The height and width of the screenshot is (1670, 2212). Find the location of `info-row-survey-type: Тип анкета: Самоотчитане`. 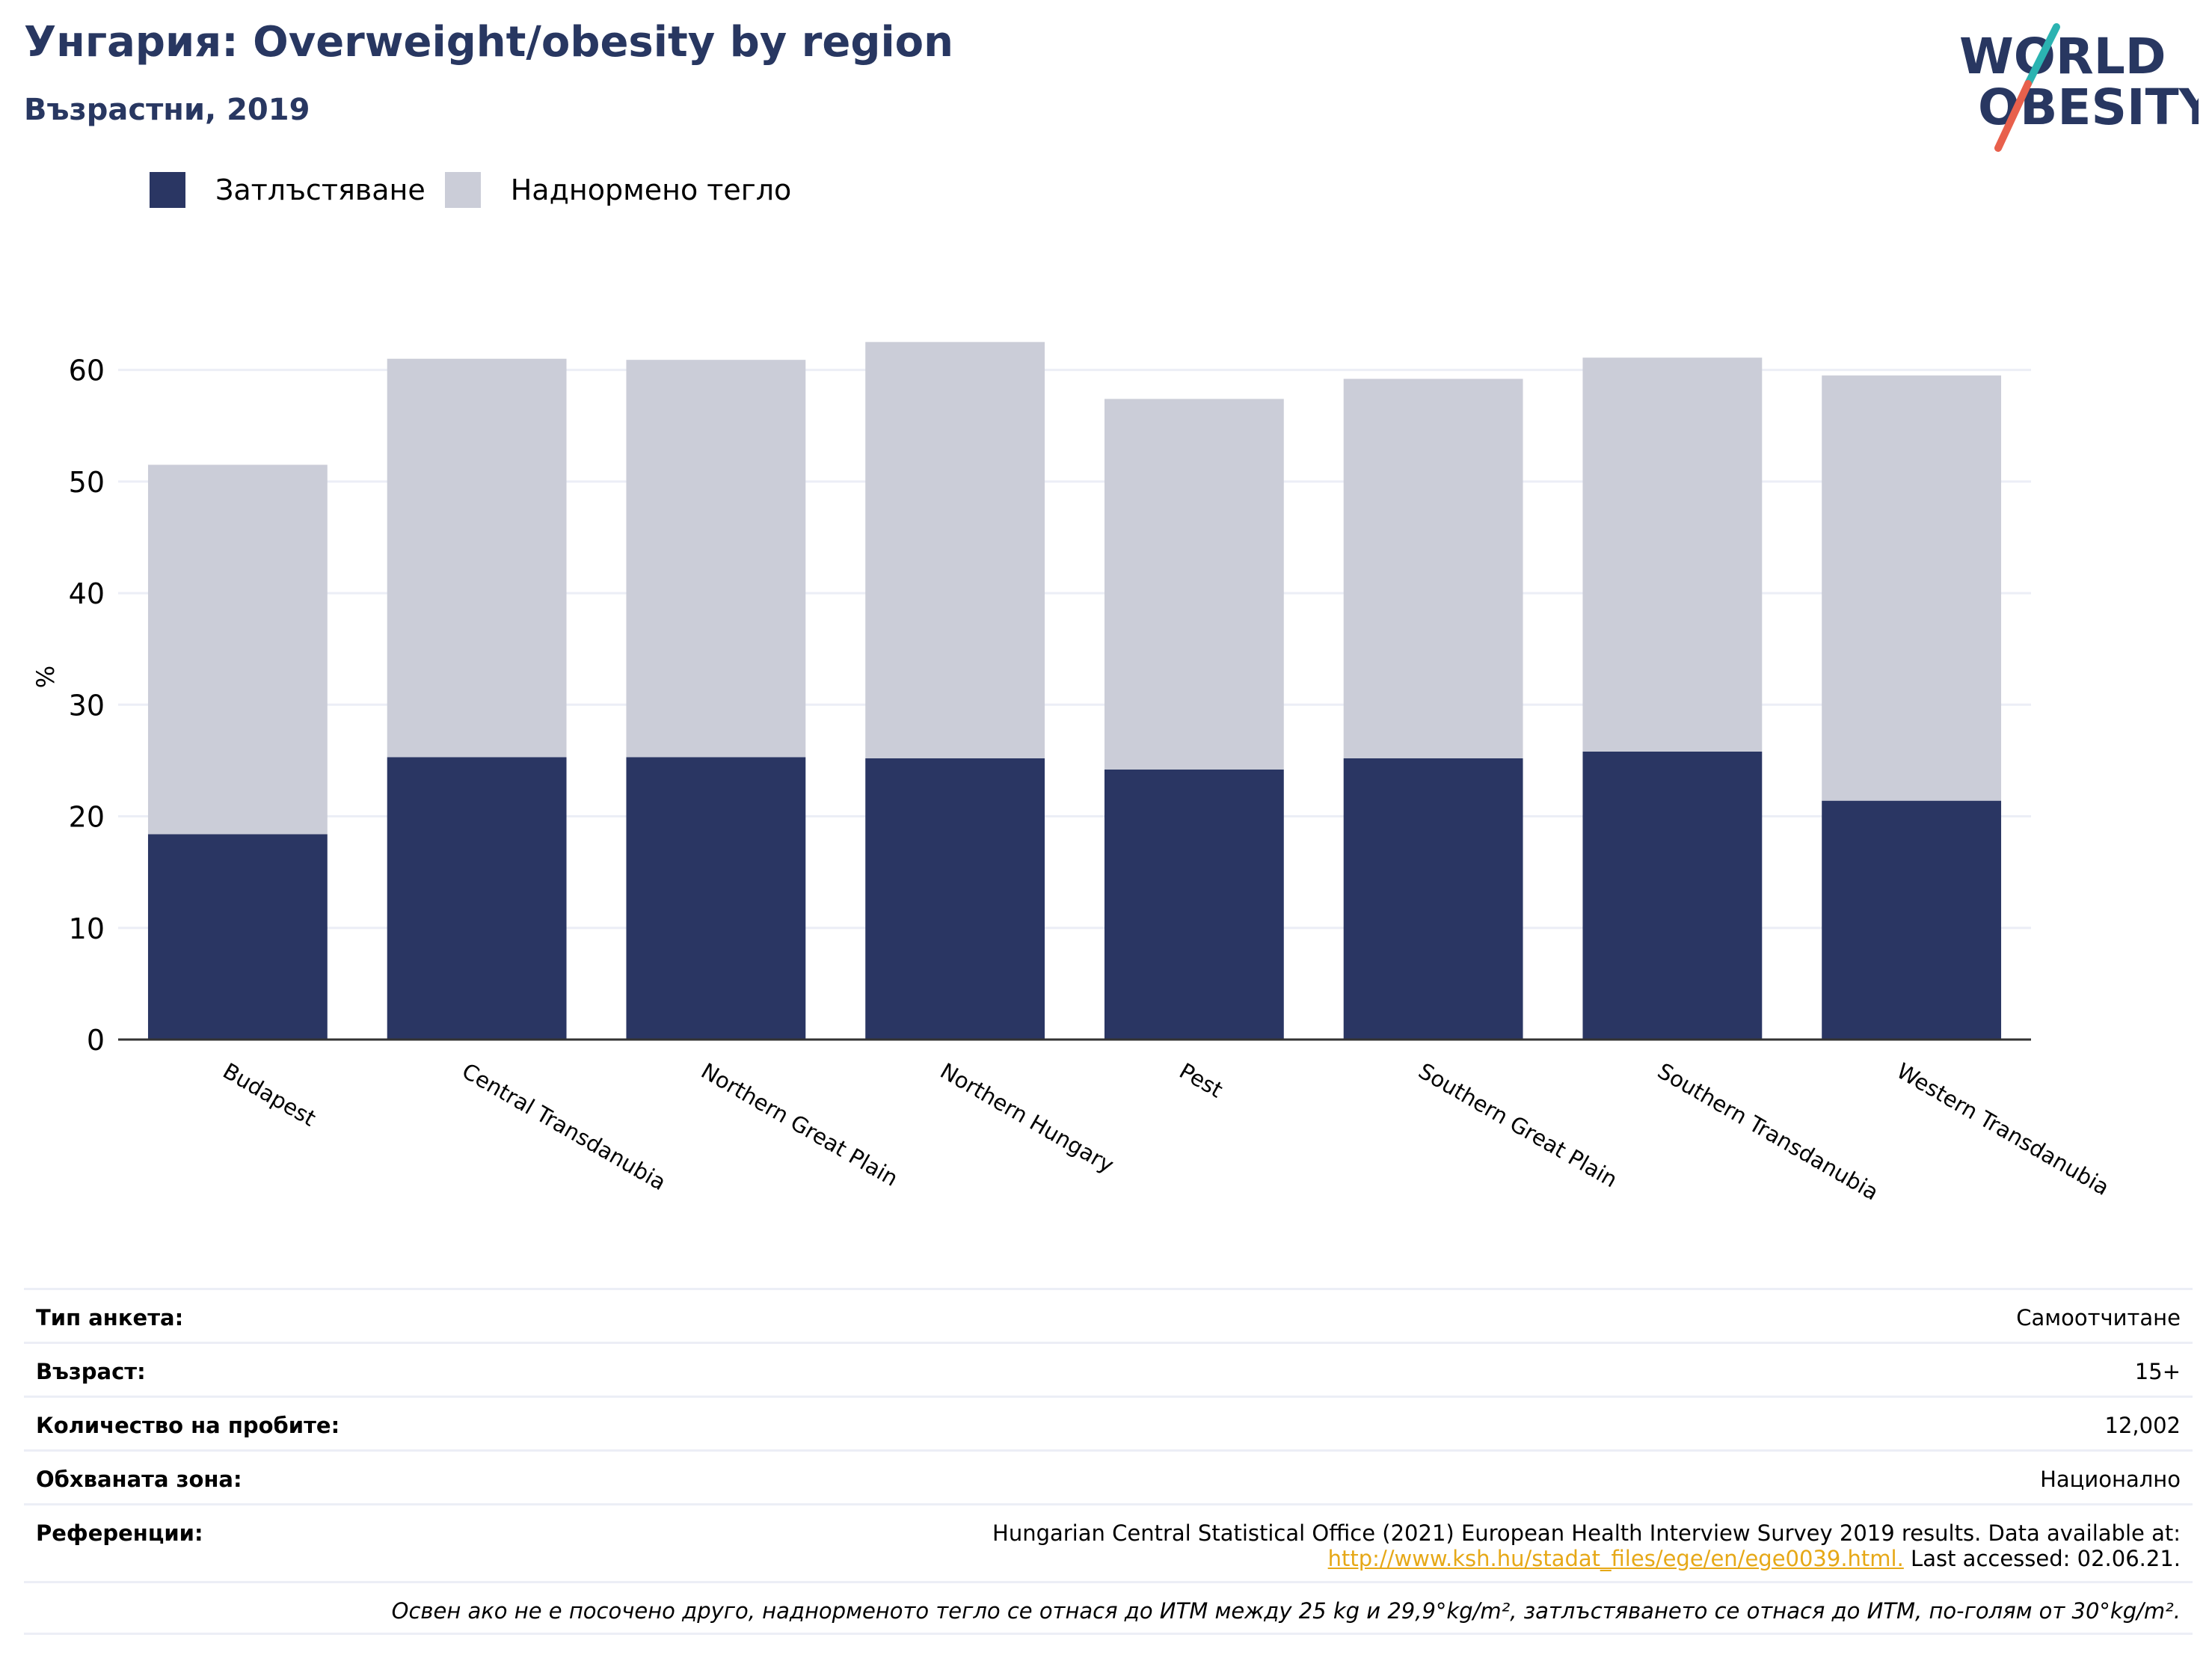

info-row-survey-type: Тип анкета: Самоотчитане is located at coordinates (1108, 1315).